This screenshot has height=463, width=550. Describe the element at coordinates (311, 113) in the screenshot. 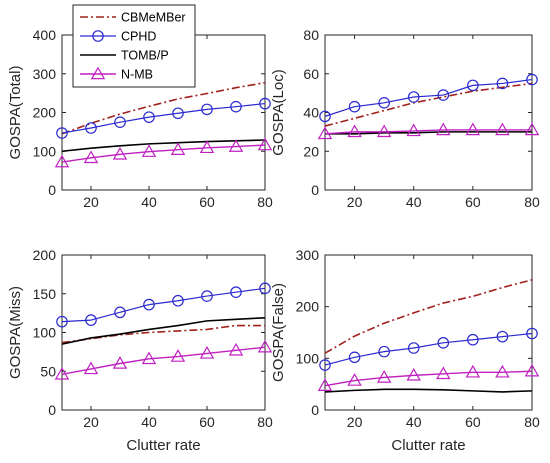

I see `y-tick-label: 40` at that location.